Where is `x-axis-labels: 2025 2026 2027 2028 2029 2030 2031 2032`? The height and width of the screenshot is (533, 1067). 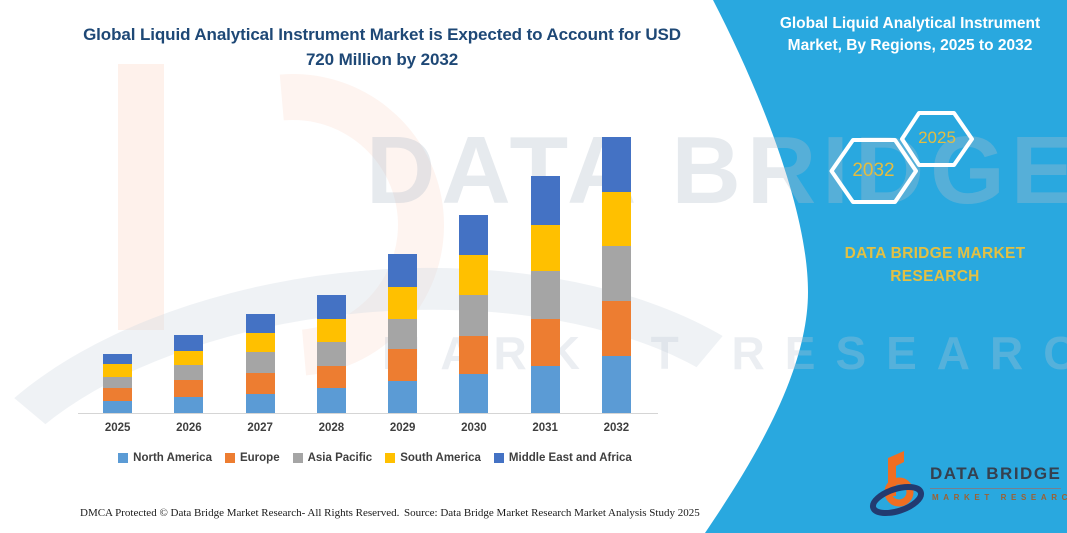
x-axis-labels: 2025 2026 2027 2028 2029 2030 2031 2032 is located at coordinates (367, 428).